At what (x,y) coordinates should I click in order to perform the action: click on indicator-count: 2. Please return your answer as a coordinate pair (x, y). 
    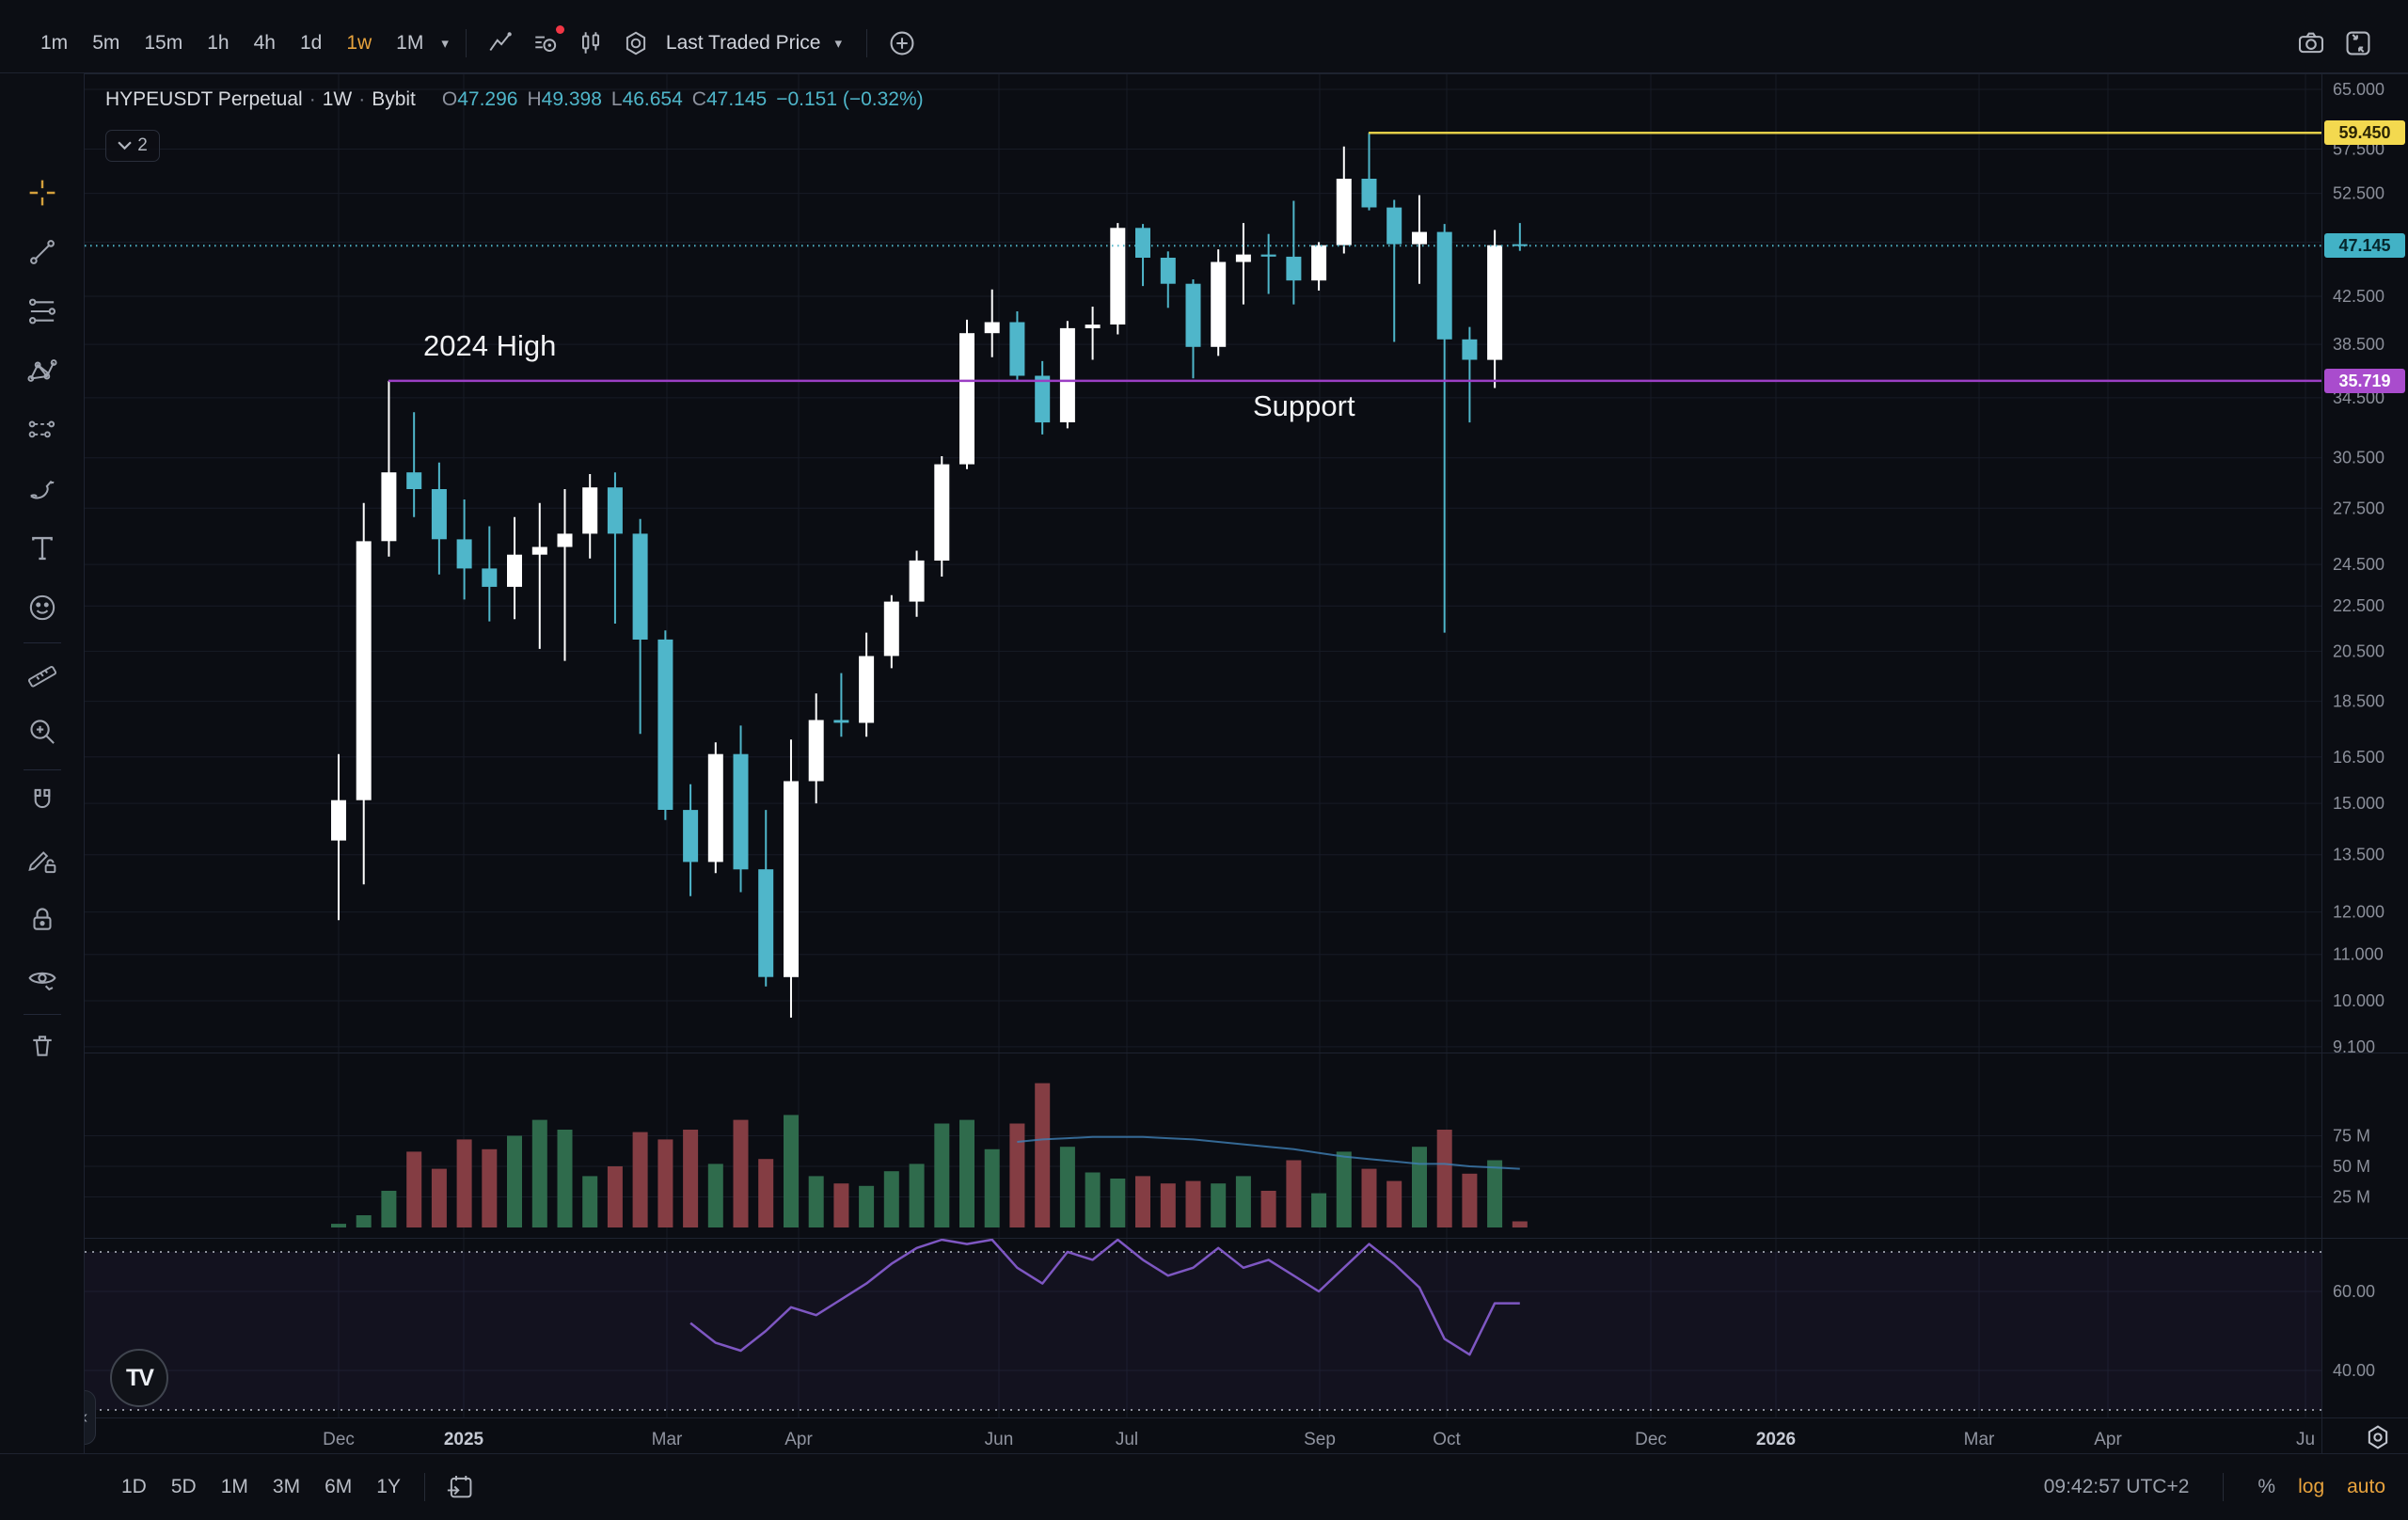
    Looking at the image, I should click on (142, 145).